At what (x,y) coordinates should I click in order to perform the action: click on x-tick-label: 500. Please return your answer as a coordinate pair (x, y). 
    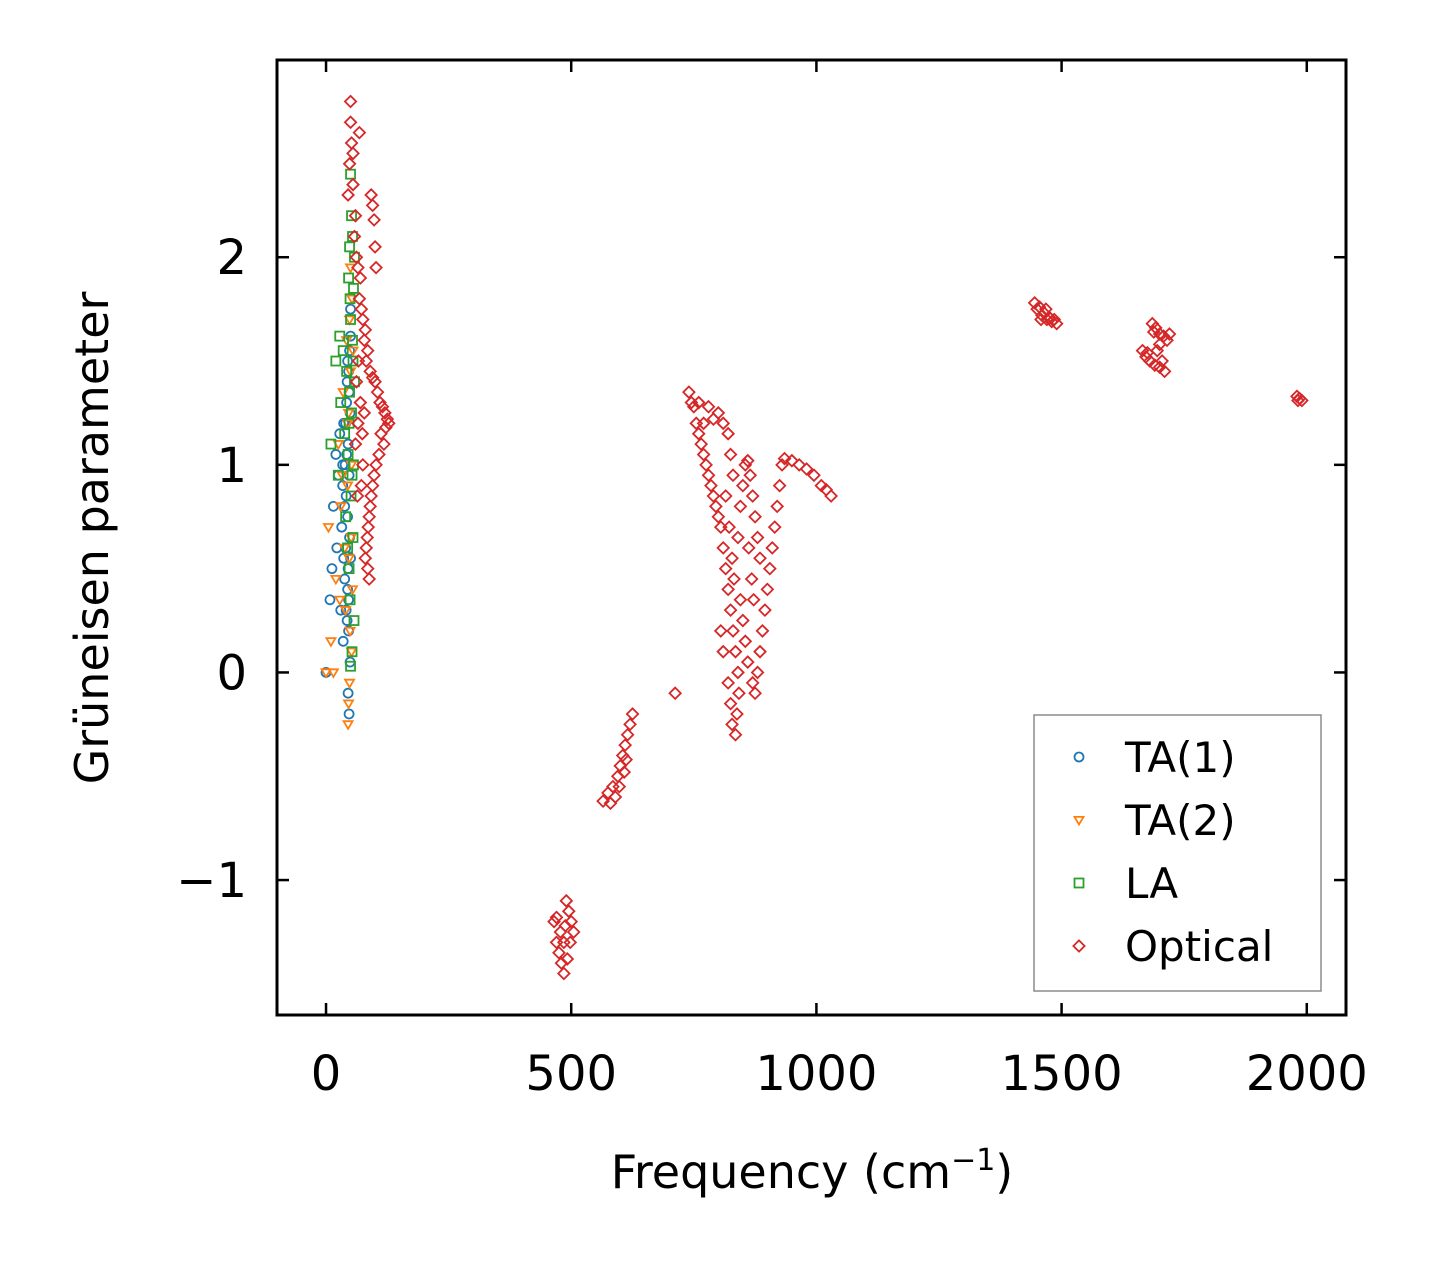
    Looking at the image, I should click on (571, 1074).